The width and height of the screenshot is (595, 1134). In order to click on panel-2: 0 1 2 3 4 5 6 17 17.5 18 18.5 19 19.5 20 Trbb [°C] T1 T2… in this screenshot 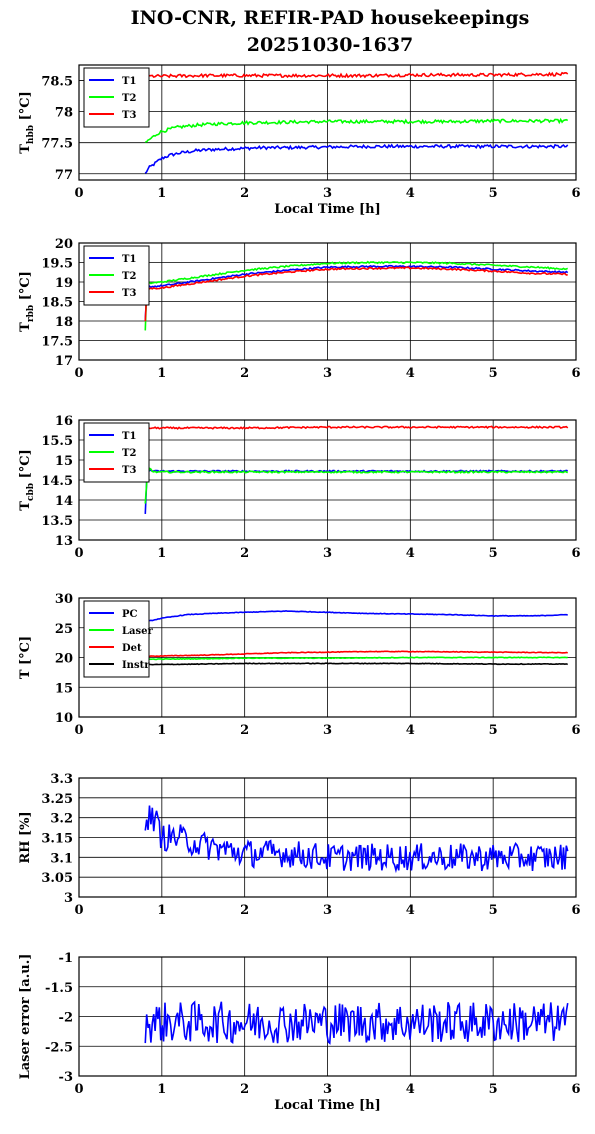, I will do `click(299, 309)`.